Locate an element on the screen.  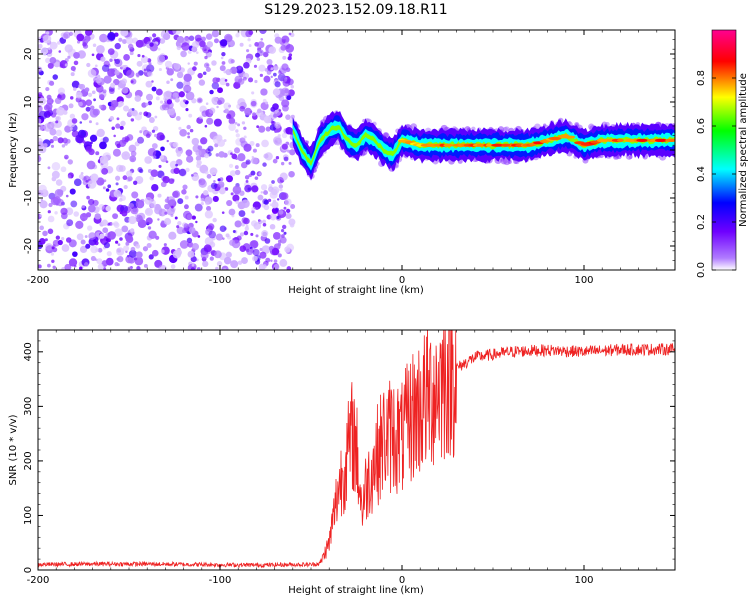
ridge-halo is located at coordinates (292, 116).